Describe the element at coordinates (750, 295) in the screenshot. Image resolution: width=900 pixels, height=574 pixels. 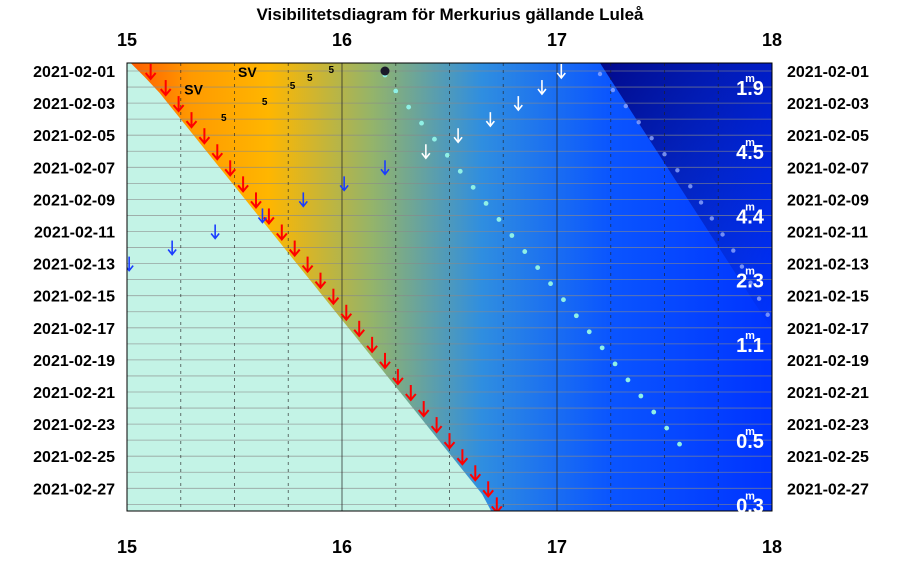
I see `magnitude-labels: 1.9m4.5m4.4m2.3m1.1m0.5m0.3m` at that location.